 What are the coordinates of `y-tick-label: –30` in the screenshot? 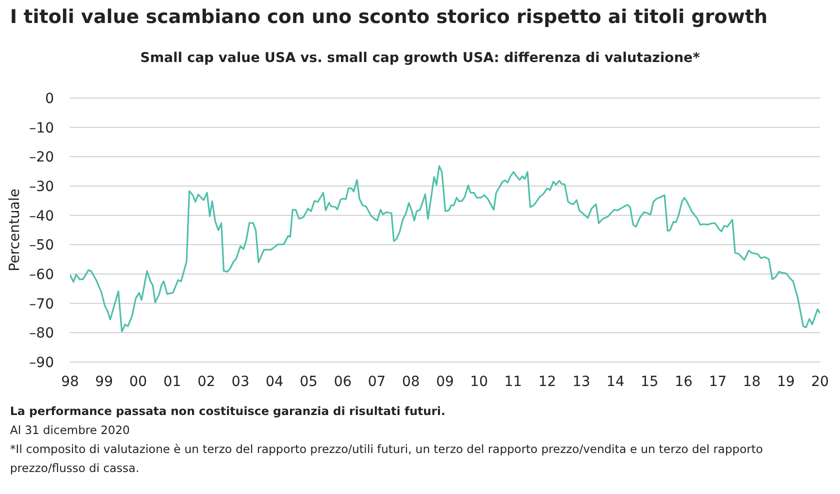 It's located at (41, 186).